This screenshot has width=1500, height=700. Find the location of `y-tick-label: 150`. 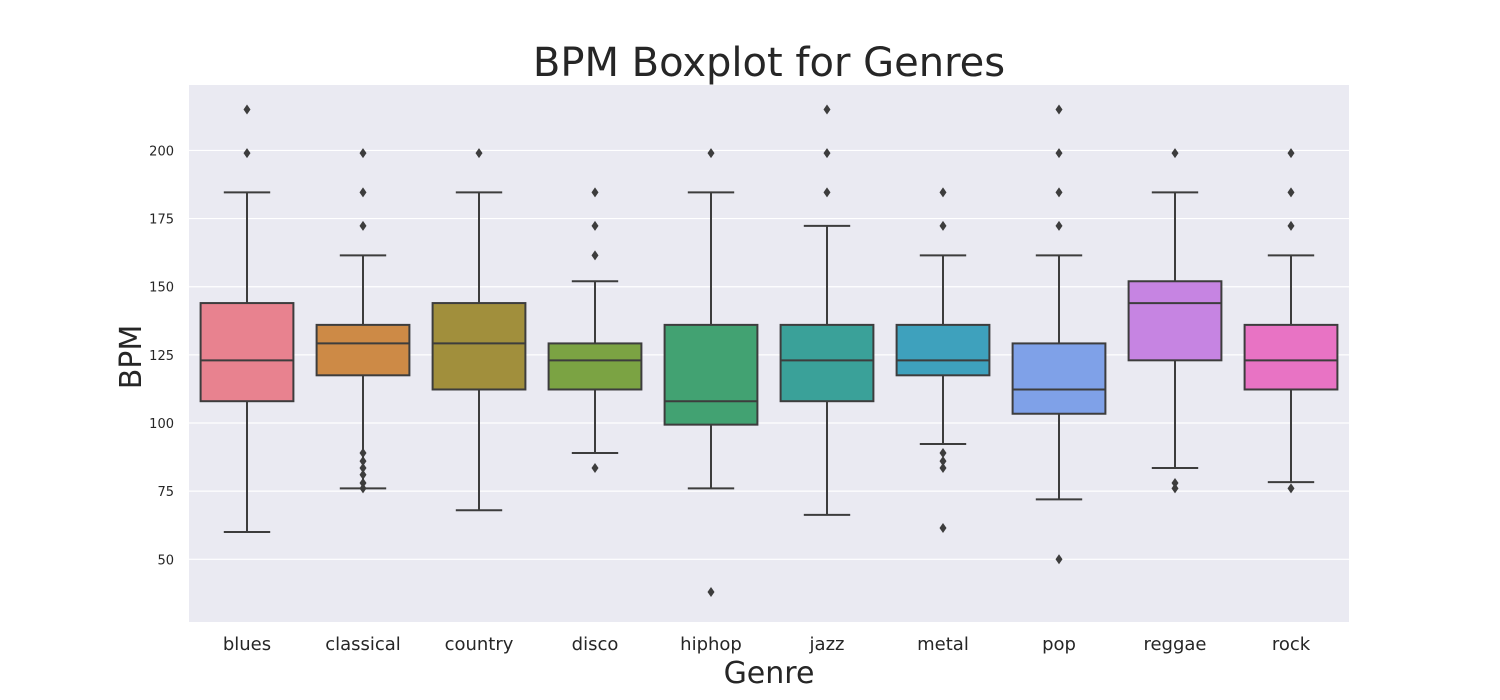

y-tick-label: 150 is located at coordinates (161, 288).